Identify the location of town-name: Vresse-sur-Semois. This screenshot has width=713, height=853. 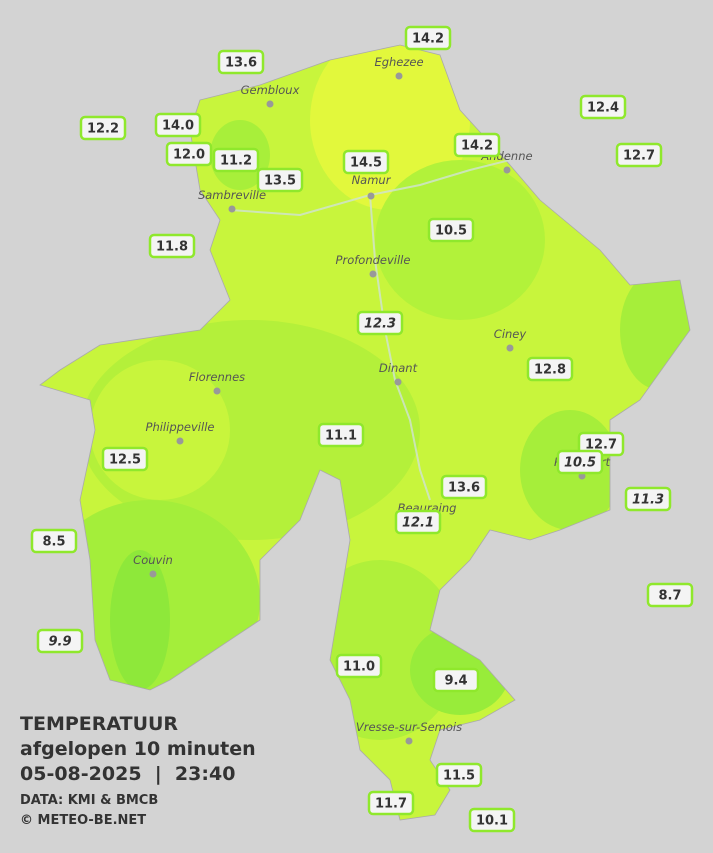
(409, 727).